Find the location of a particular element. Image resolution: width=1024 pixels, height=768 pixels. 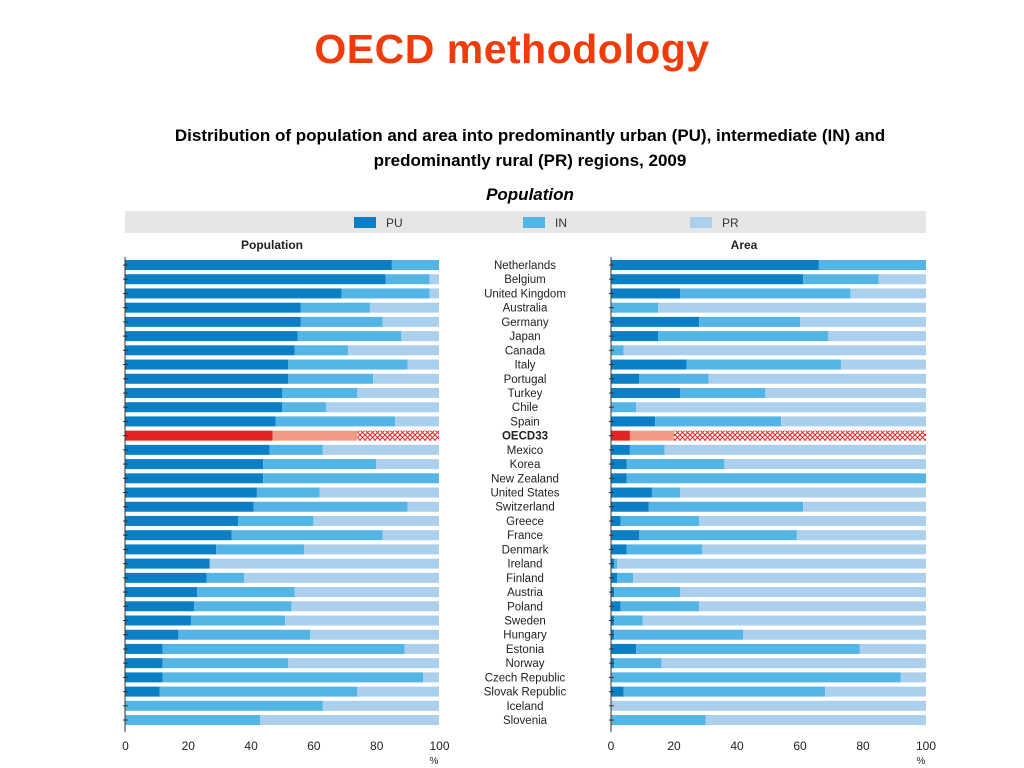

category-label-netherlands: Netherlands is located at coordinates (525, 266).